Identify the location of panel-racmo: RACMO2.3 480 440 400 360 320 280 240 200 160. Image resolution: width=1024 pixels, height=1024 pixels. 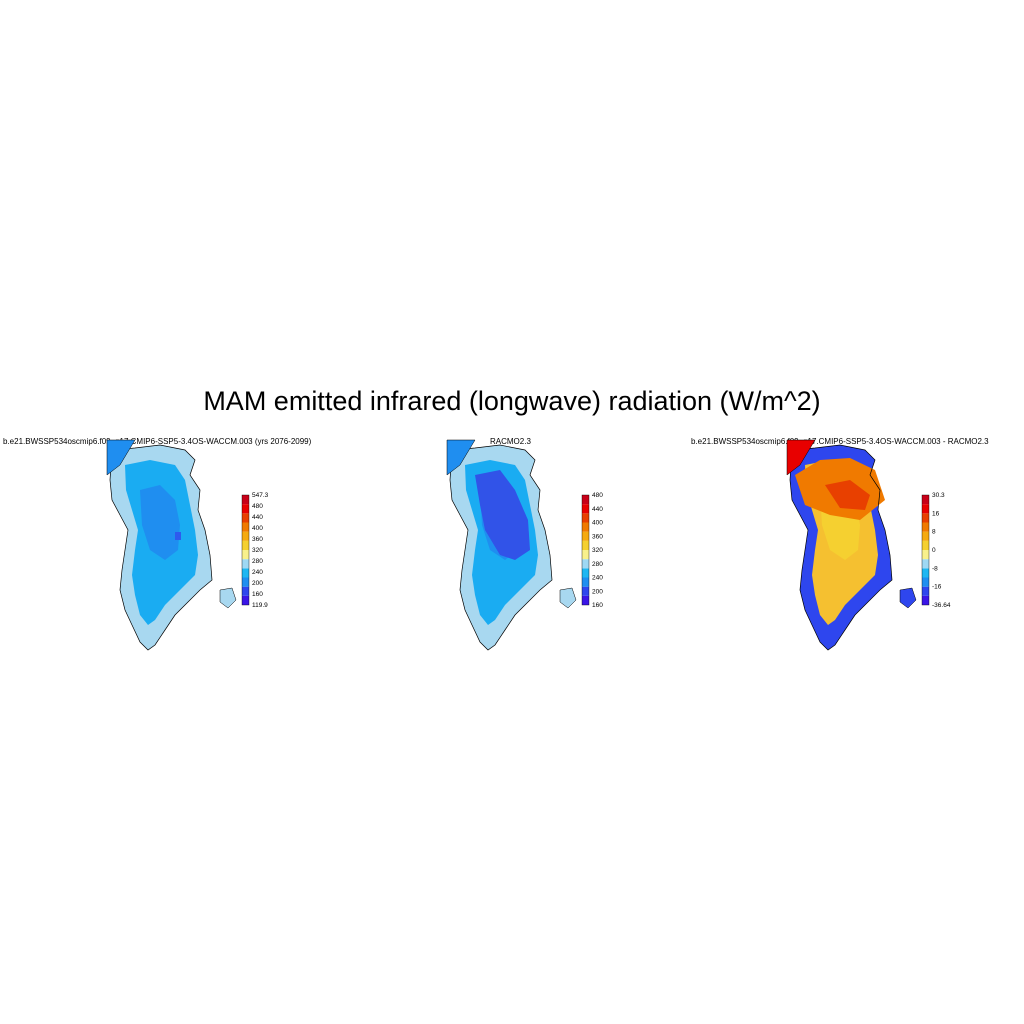
(510, 545).